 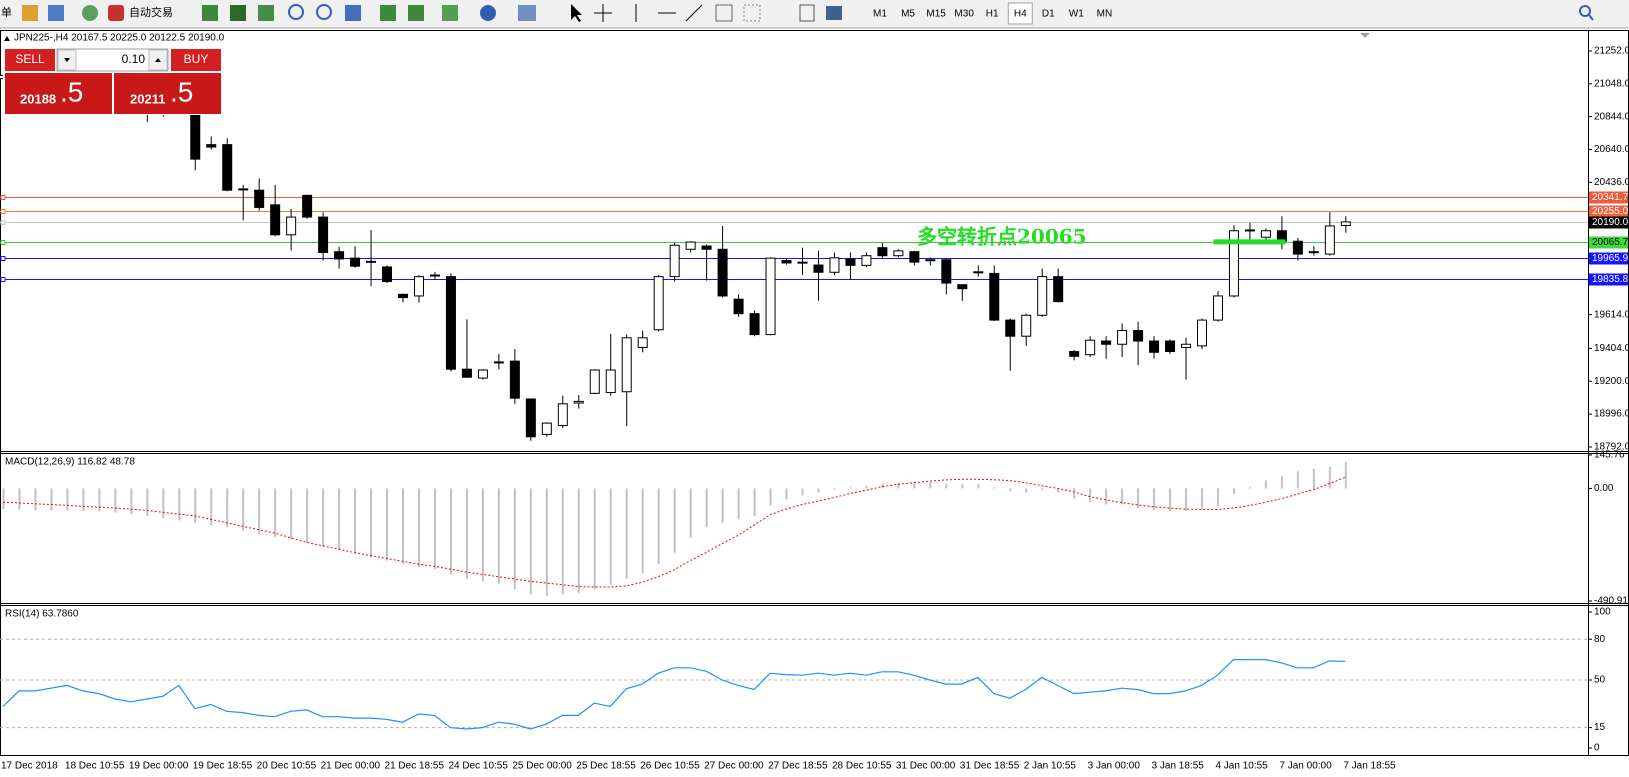 I want to click on ask-box, so click(x=167, y=93).